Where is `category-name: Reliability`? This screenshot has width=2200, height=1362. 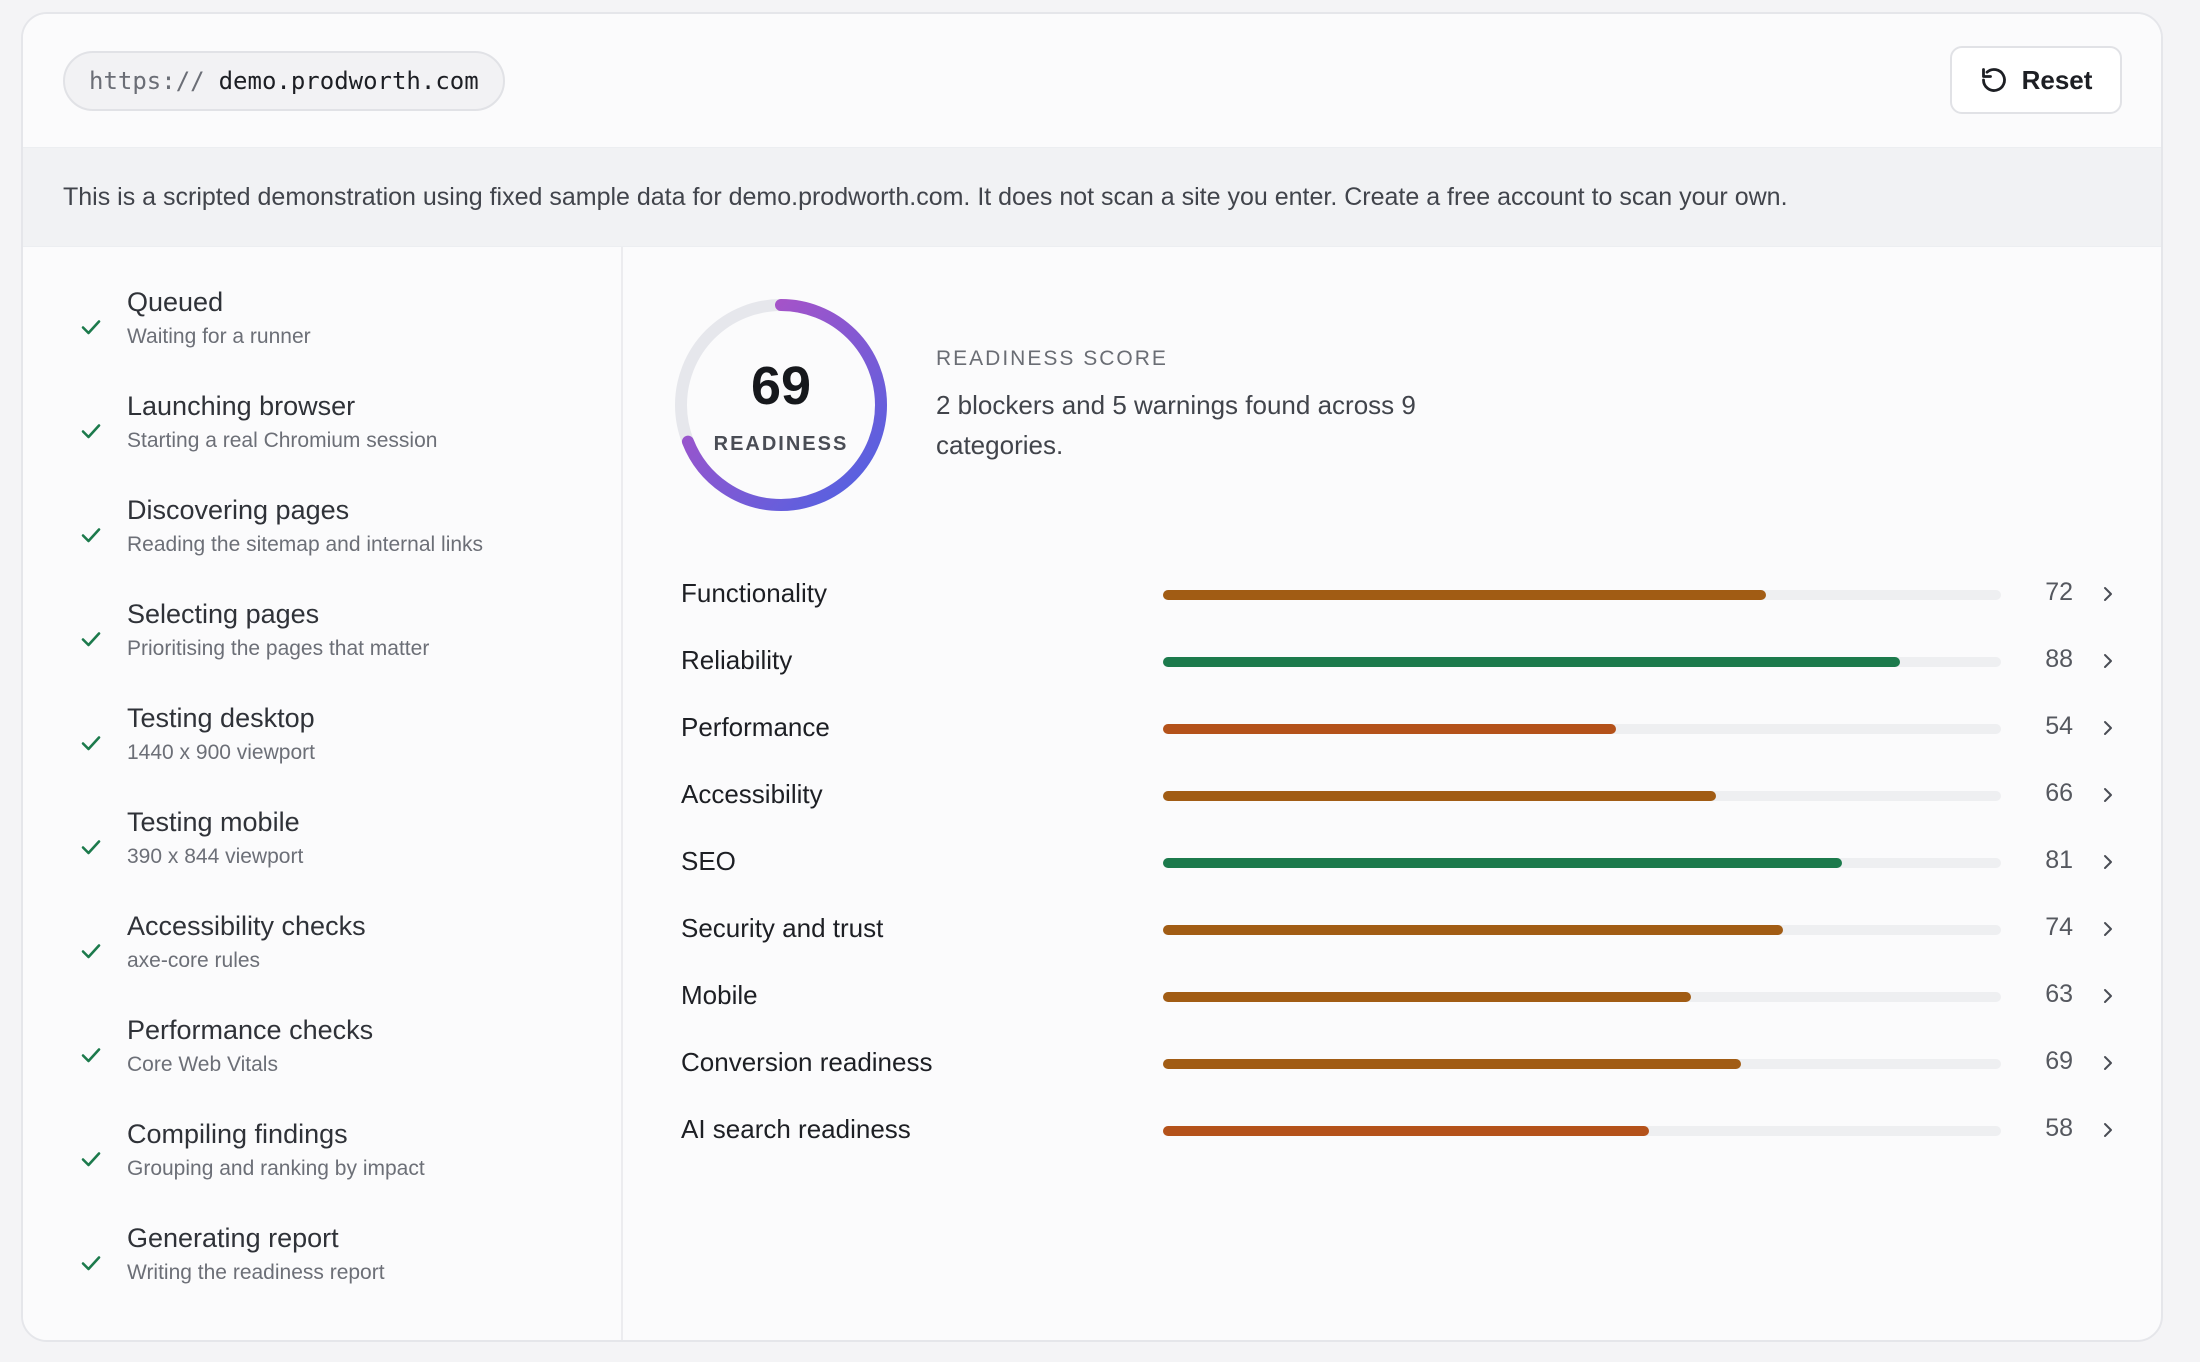 category-name: Reliability is located at coordinates (737, 660).